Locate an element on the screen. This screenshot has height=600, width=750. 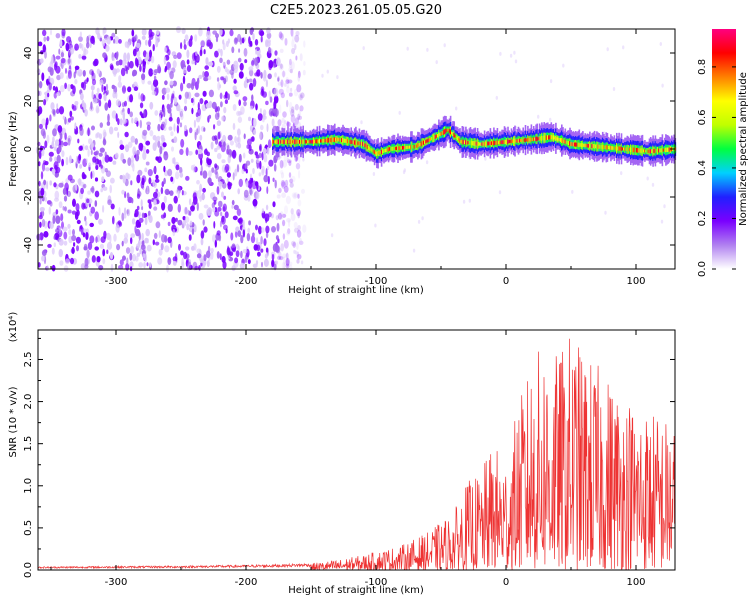
x-tick-label: 100 is located at coordinates (635, 582).